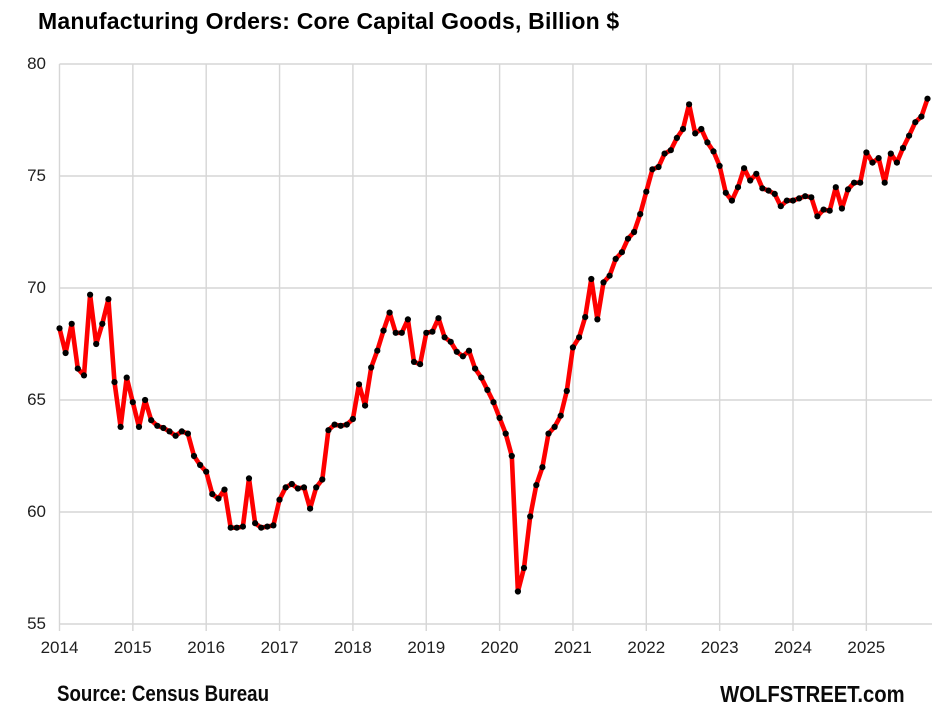 The image size is (938, 725). What do you see at coordinates (793, 647) in the screenshot?
I see `x-tick-label: 2024` at bounding box center [793, 647].